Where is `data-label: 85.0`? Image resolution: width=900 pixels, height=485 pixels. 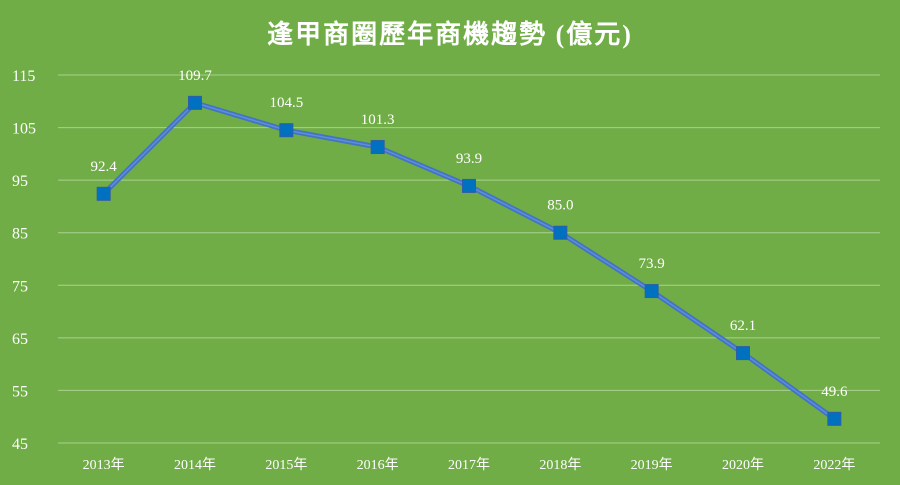 data-label: 85.0 is located at coordinates (560, 206).